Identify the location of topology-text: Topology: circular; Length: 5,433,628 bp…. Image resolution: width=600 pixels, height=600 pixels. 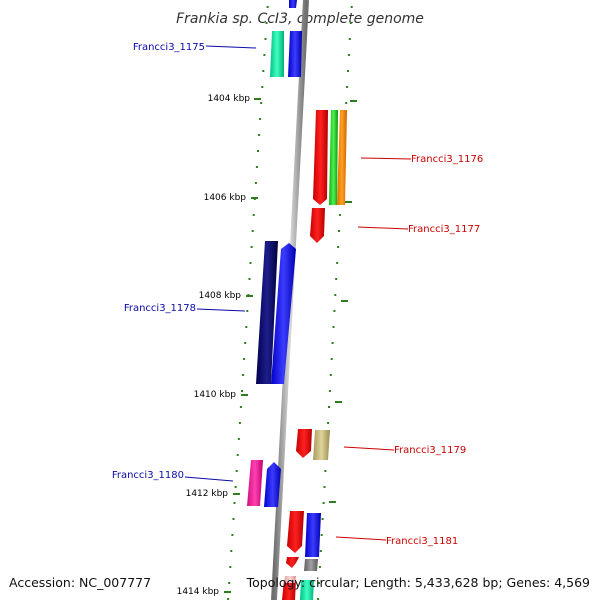
(418, 582).